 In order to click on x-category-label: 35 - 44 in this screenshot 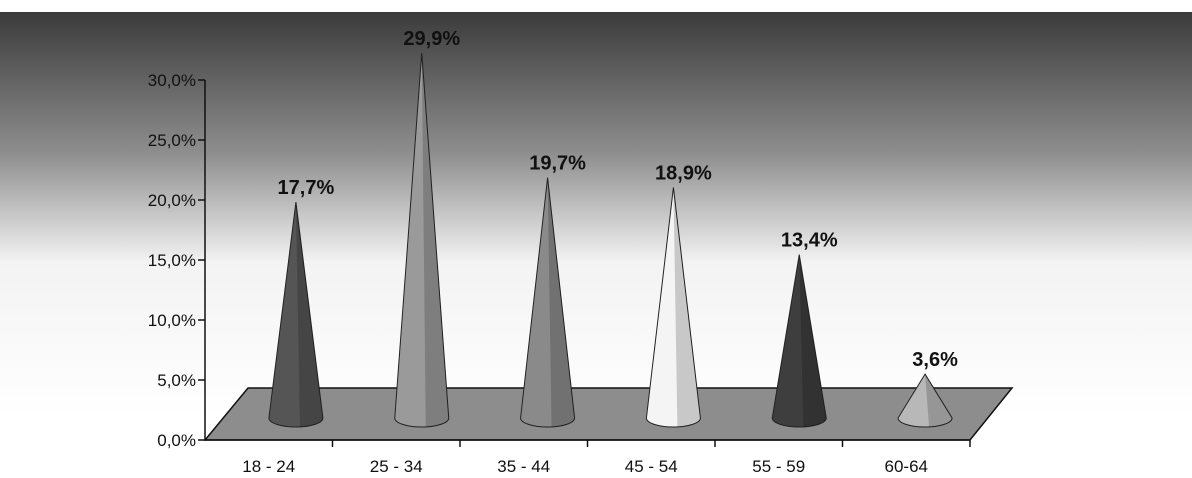, I will do `click(523, 466)`.